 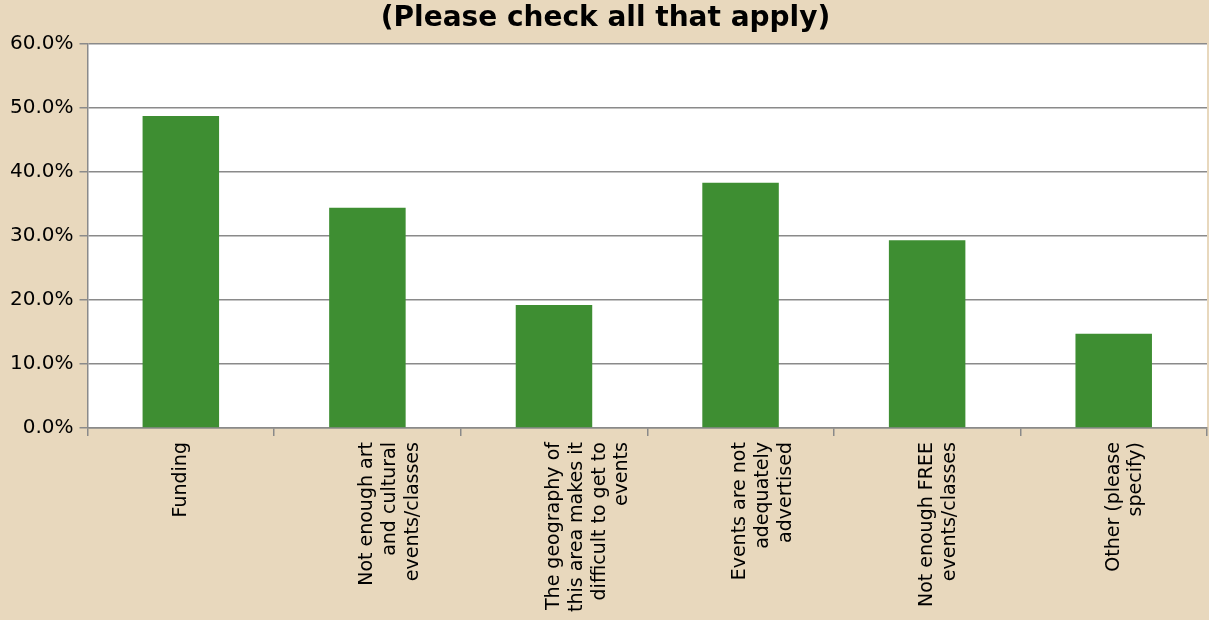 I want to click on y-tick-label: 0.0%, so click(x=48, y=426).